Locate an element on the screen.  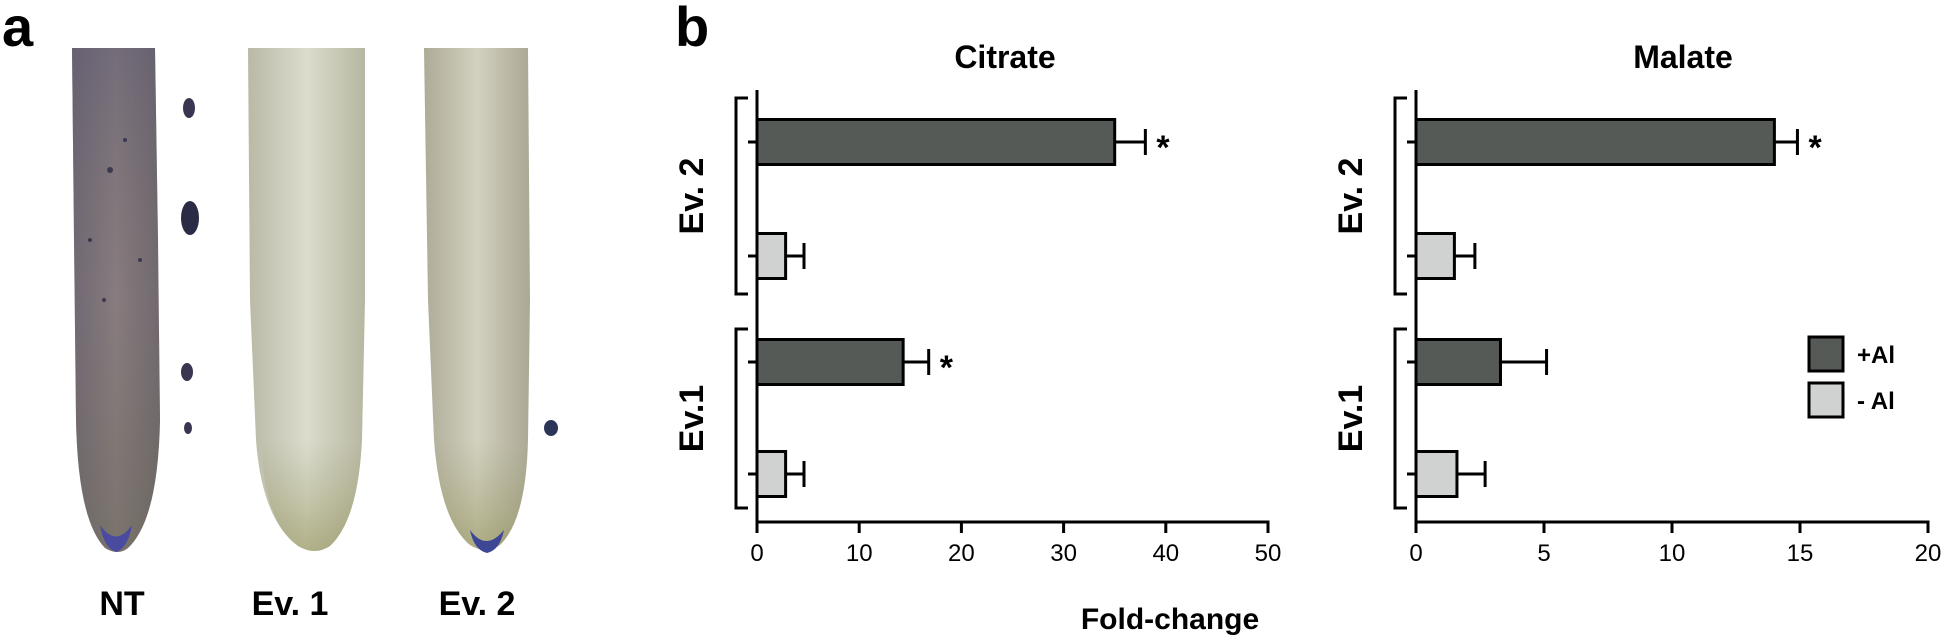
legend-item-plus-al: +Al is located at coordinates (1851, 354).